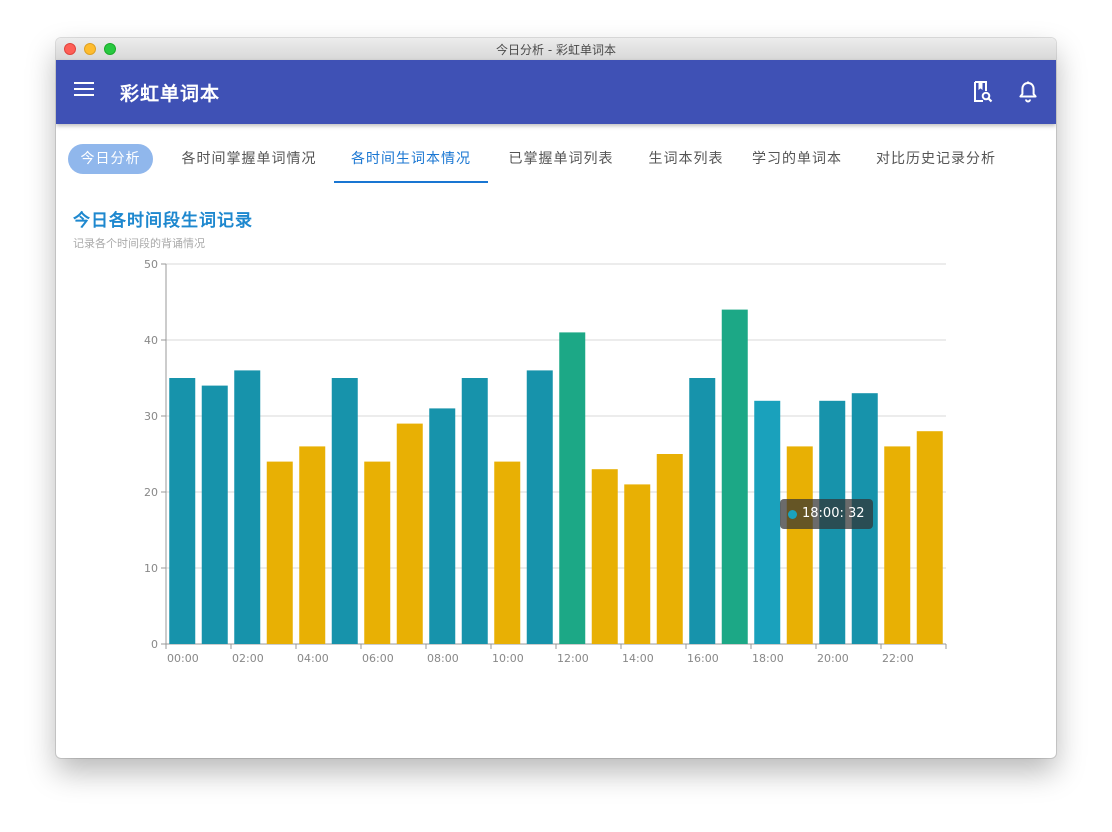 The image size is (1112, 832). I want to click on close-window-button, so click(70, 49).